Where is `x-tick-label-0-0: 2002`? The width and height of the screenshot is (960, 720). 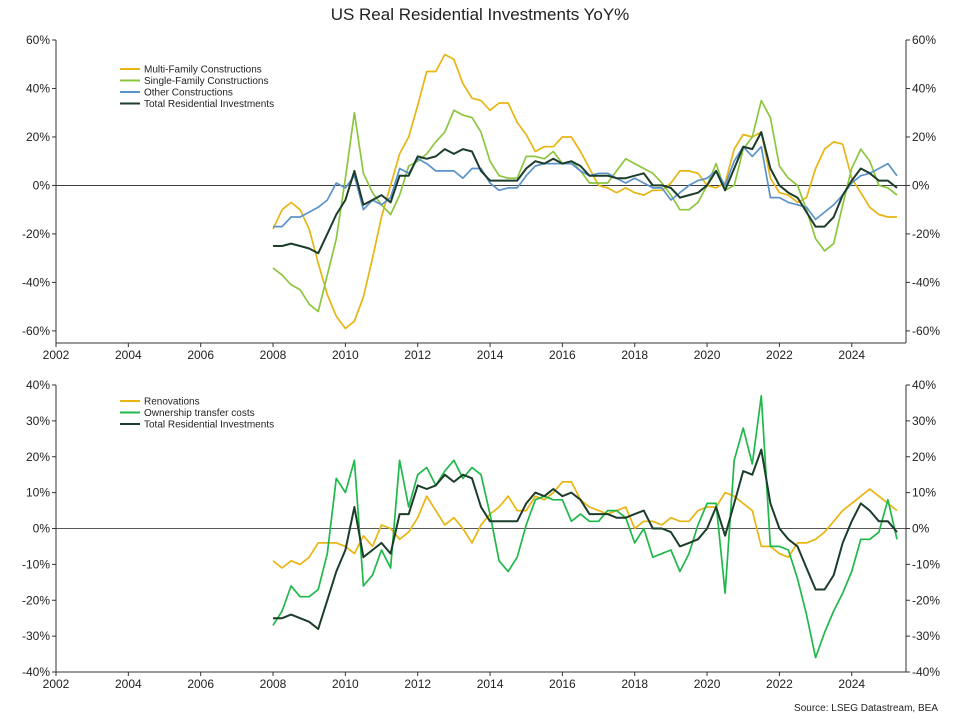 x-tick-label-0-0: 2002 is located at coordinates (56, 355).